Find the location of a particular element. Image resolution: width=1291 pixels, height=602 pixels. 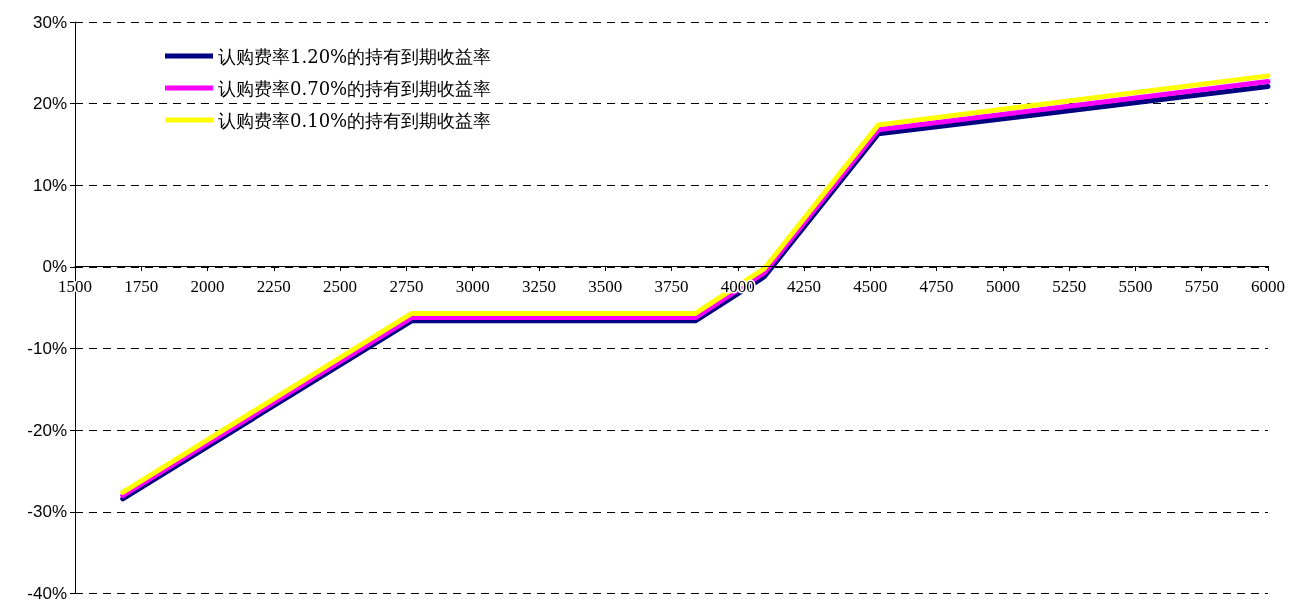

y-tick-label: 10% is located at coordinates (49, 185).